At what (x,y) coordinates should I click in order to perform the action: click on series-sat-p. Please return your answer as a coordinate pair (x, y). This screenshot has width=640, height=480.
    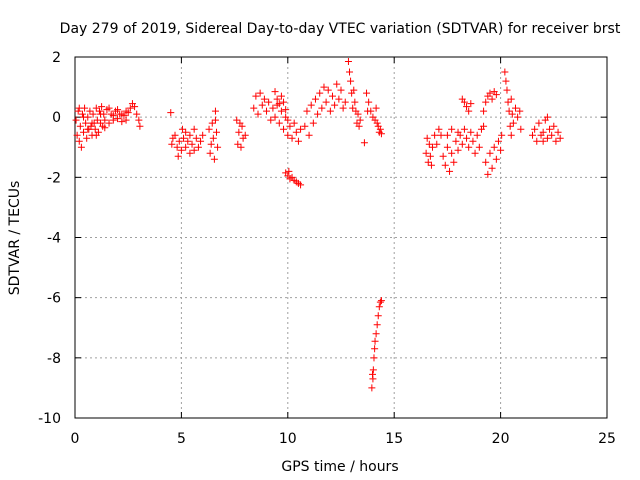
    Looking at the image, I should click on (513, 103).